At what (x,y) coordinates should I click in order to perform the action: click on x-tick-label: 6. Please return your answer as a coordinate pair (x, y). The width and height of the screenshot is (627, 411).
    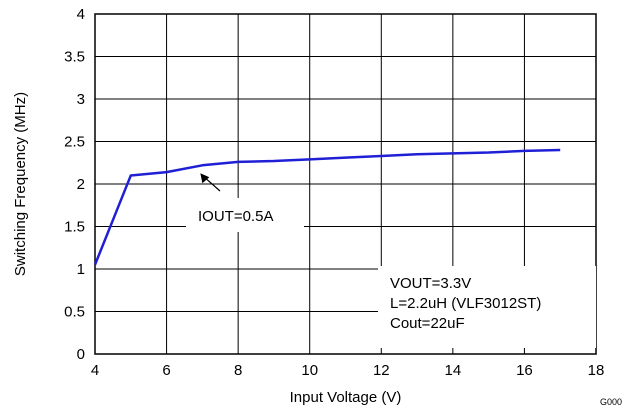
    Looking at the image, I should click on (166, 370).